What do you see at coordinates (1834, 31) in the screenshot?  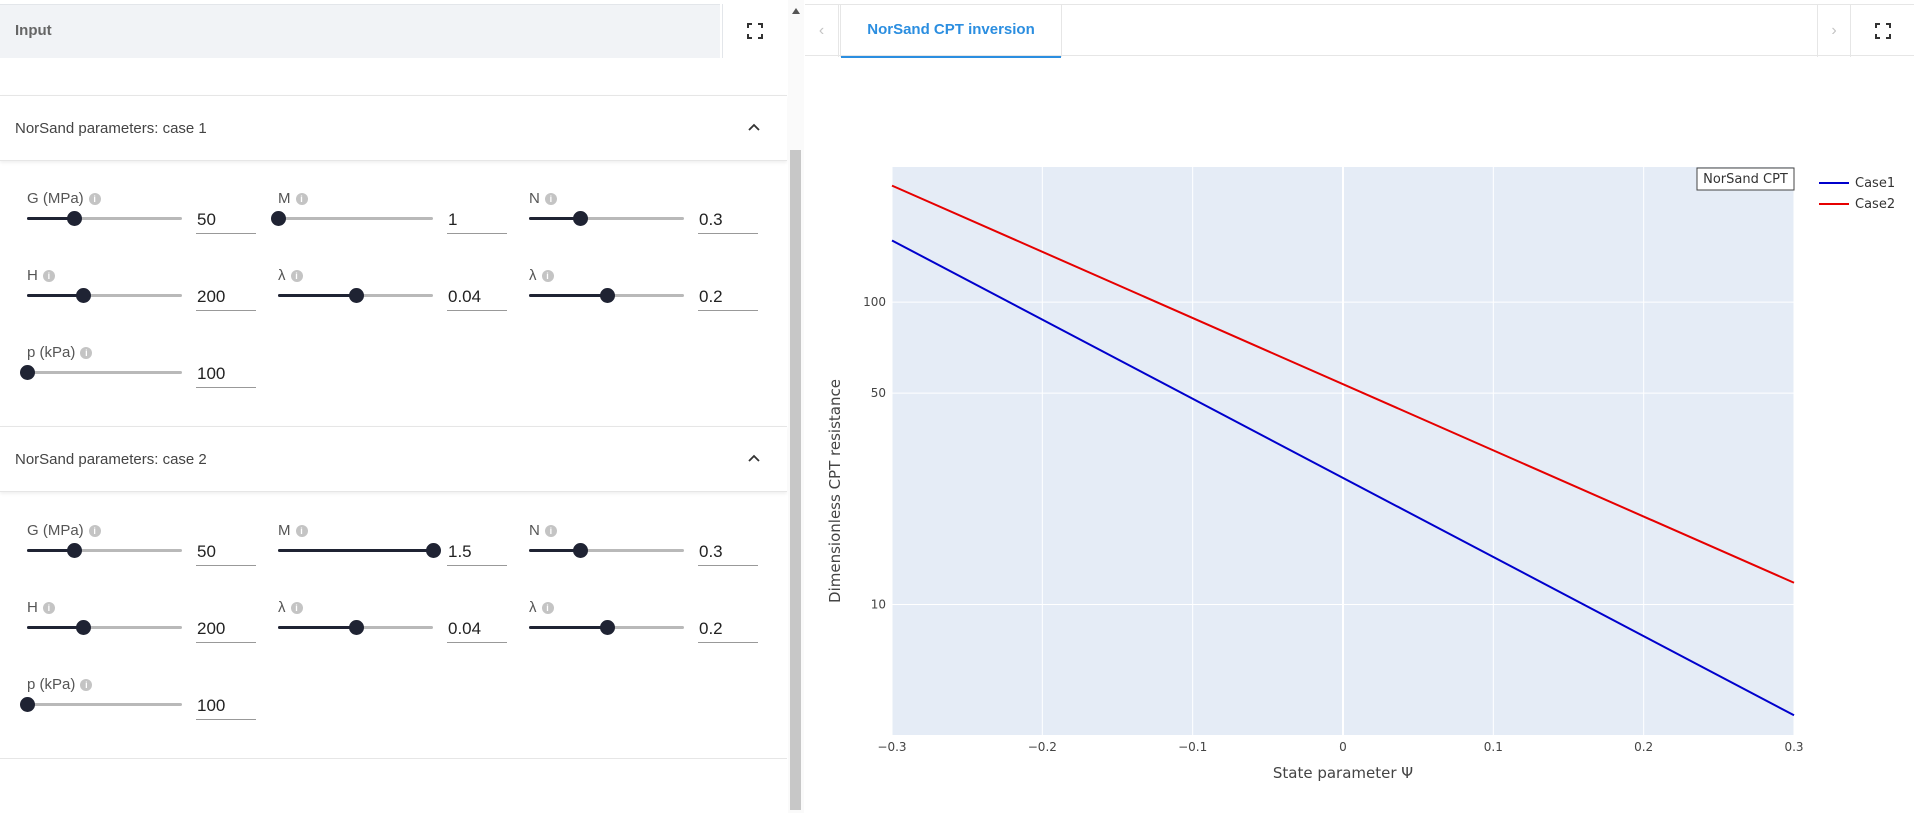 I see `tab-next-arrow: ›` at bounding box center [1834, 31].